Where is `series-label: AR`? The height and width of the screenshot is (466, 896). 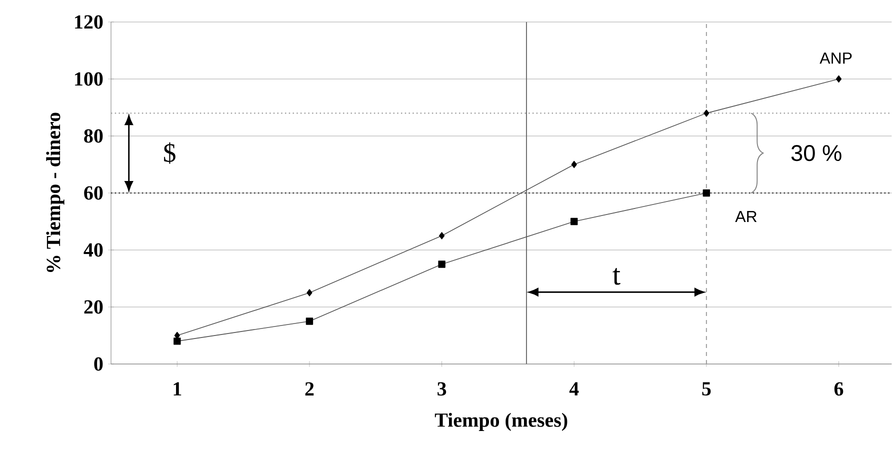 series-label: AR is located at coordinates (746, 216).